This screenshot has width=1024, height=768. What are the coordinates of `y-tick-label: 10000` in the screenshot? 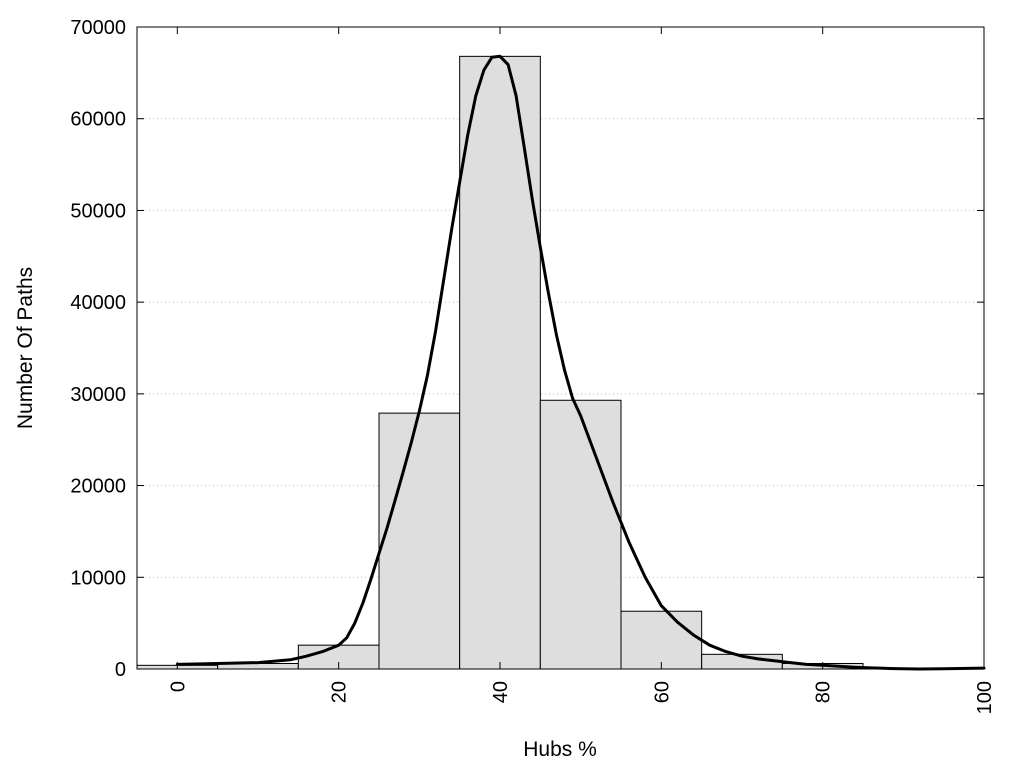 It's located at (98, 578).